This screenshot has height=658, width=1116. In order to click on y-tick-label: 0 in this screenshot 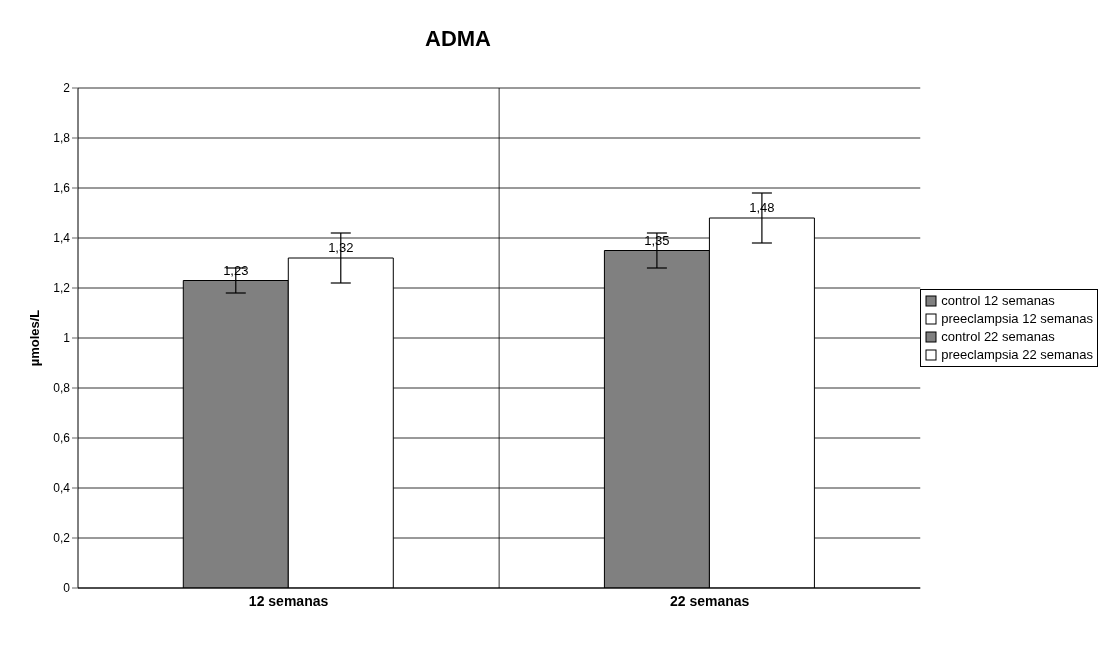, I will do `click(67, 588)`.